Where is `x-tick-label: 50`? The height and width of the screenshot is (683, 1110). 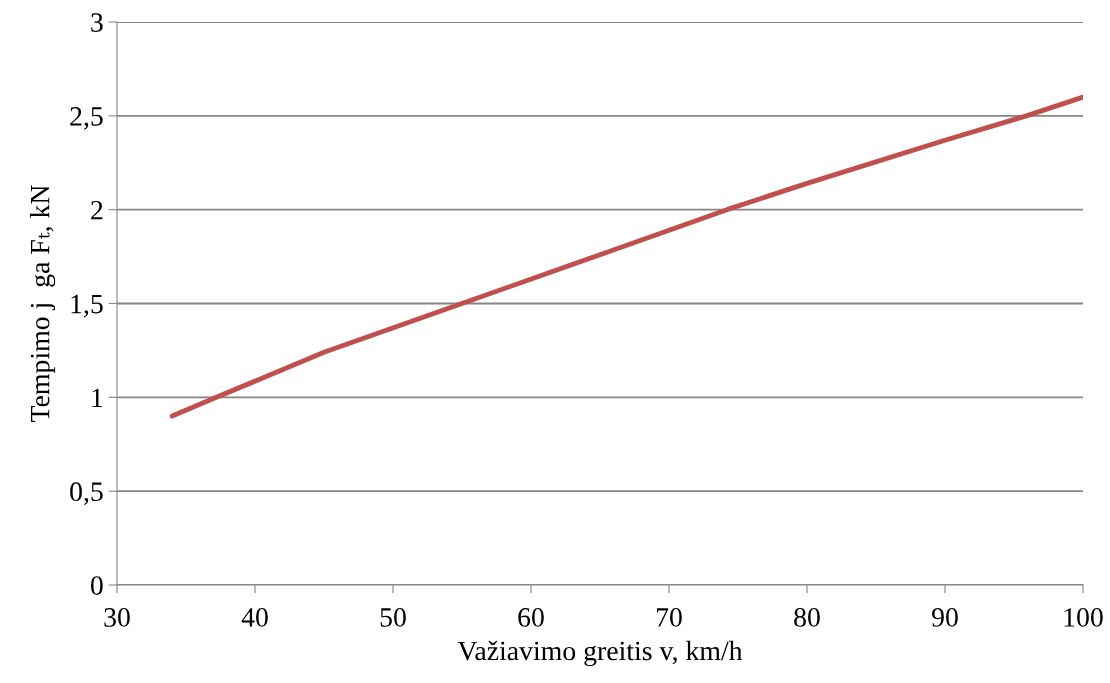
x-tick-label: 50 is located at coordinates (393, 617).